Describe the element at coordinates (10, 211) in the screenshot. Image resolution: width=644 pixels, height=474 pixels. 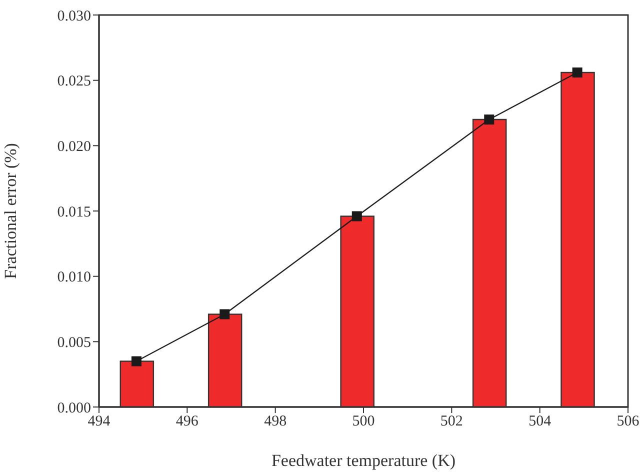
I see `y-axis-title: Fractional error (%)` at that location.